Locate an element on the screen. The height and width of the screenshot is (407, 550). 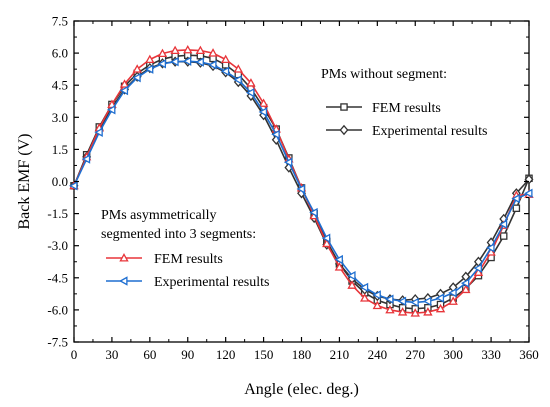
legend-title: PMs without segment: is located at coordinates (384, 74).